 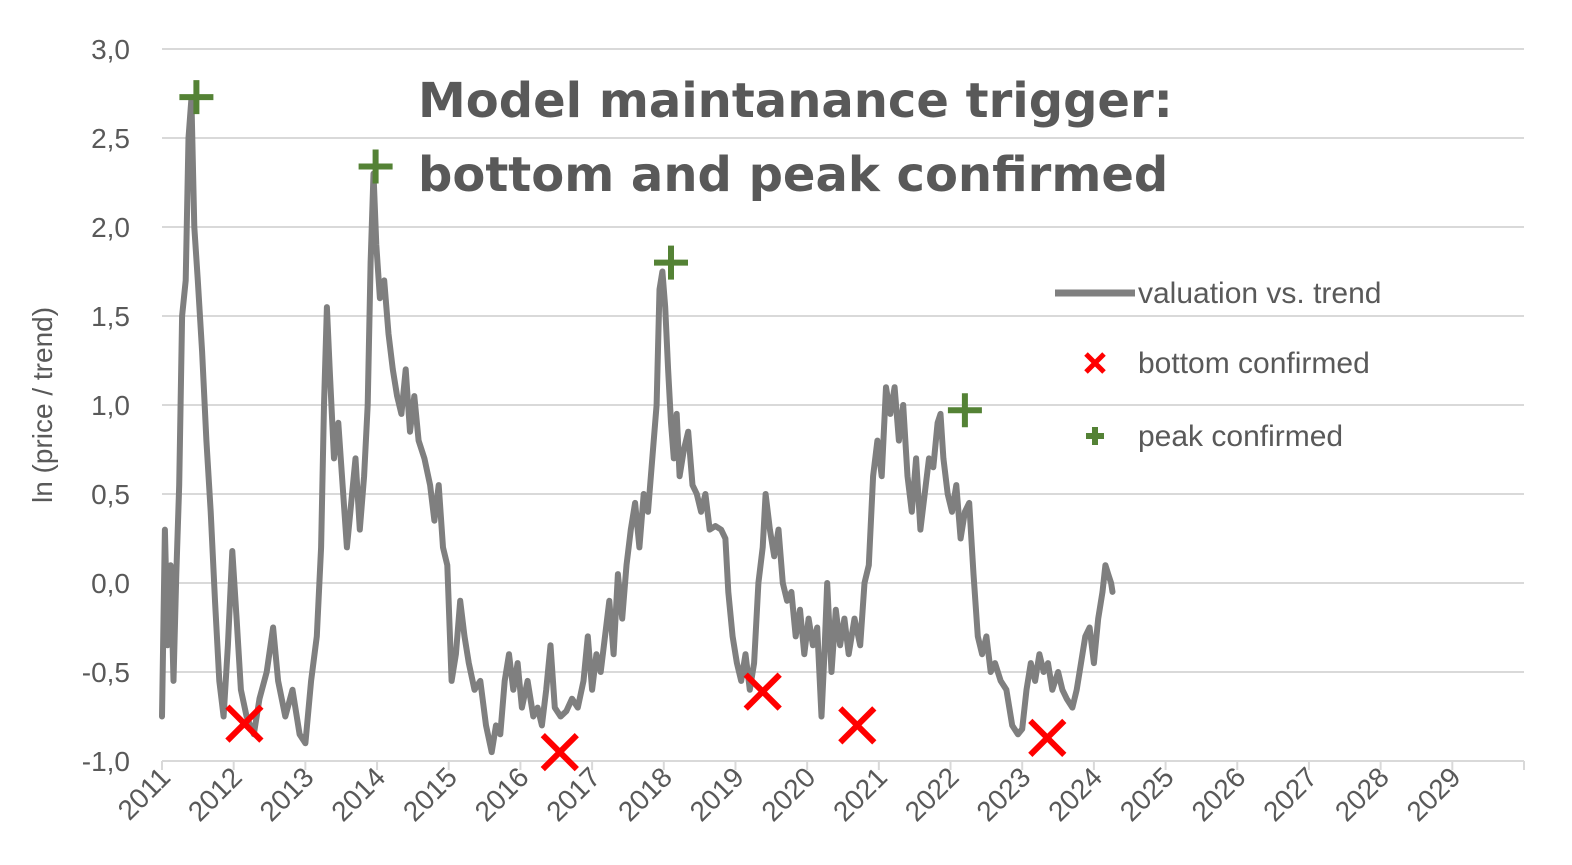 I want to click on x-tick-label: 2026, so click(x=1219, y=794).